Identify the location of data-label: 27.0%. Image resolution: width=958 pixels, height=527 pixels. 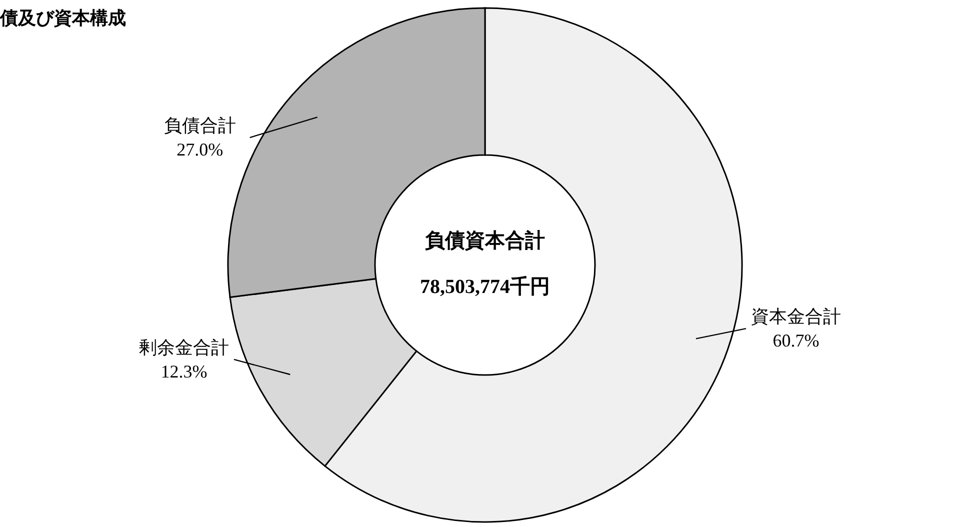
(200, 150).